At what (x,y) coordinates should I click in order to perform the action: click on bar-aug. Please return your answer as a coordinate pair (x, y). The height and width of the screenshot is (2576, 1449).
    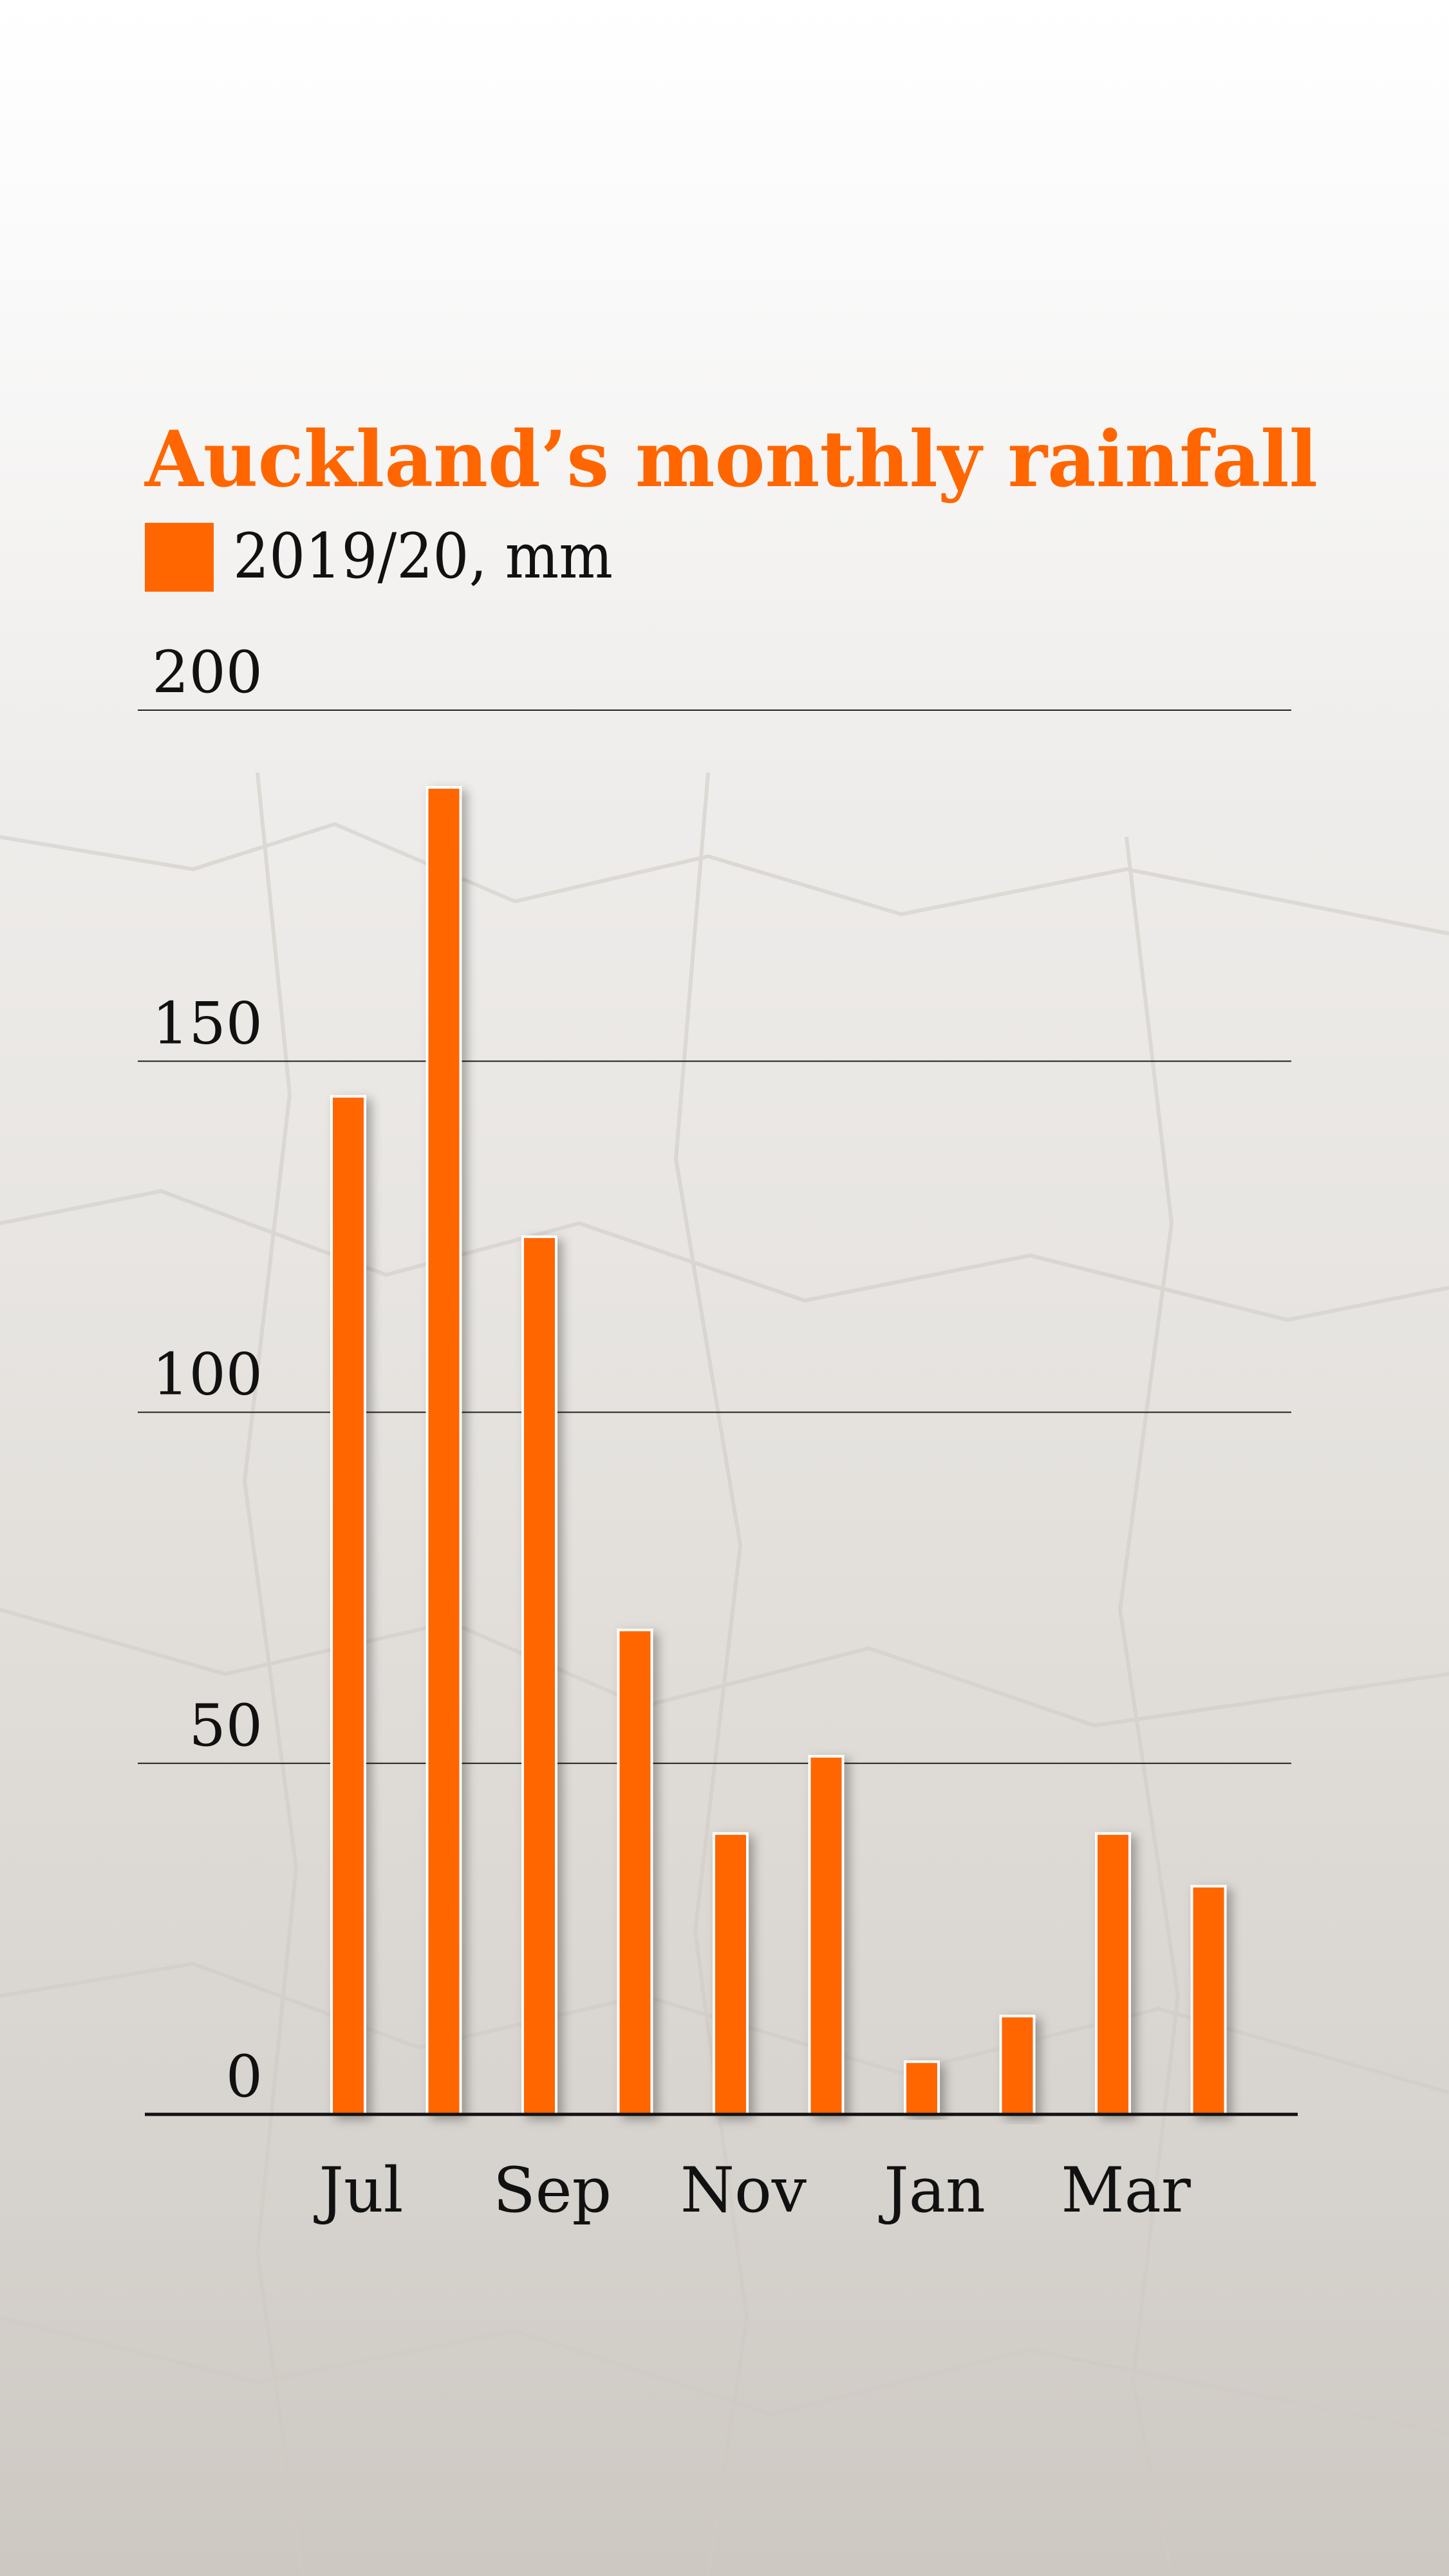
    Looking at the image, I should click on (443, 1450).